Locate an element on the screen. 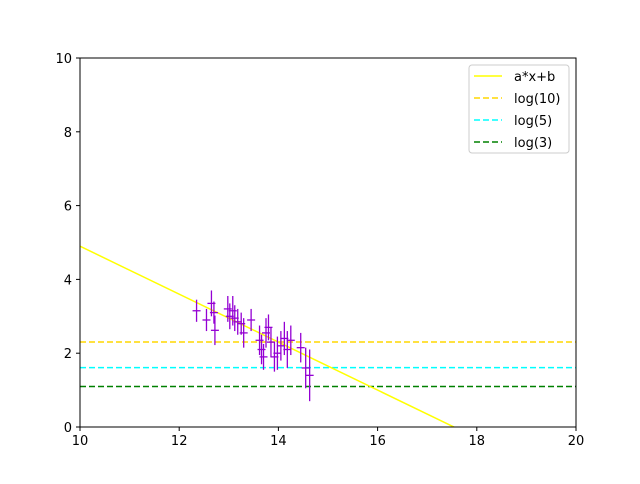 The height and width of the screenshot is (484, 640). y-tick-label: 0 is located at coordinates (68, 428).